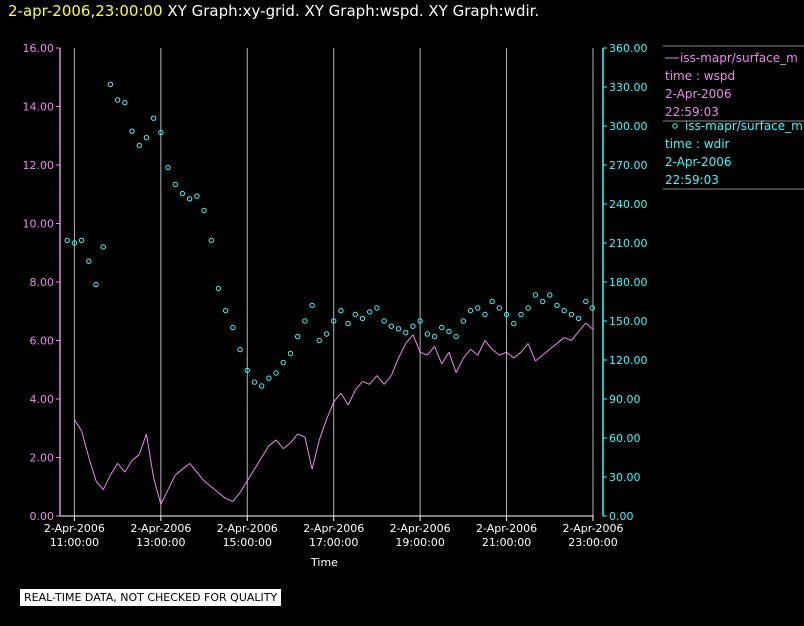  Describe the element at coordinates (85, 11) in the screenshot. I see `header-timestamp: 2-apr-2006,23:00:00` at that location.